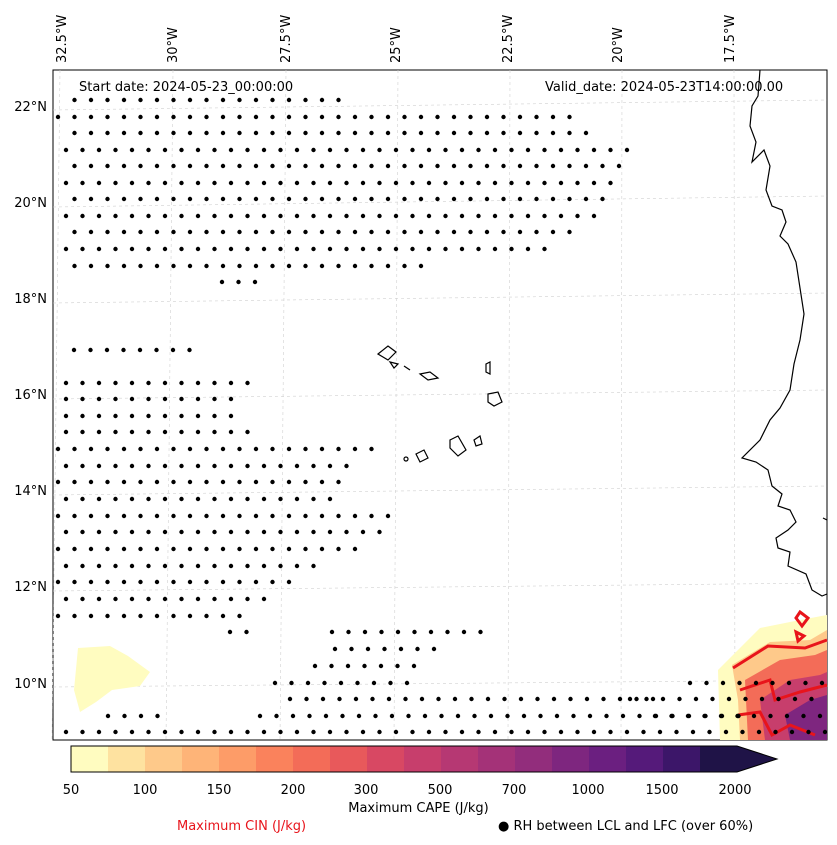 The image size is (837, 845). What do you see at coordinates (784, 333) in the screenshot?
I see `africa-coastline` at bounding box center [784, 333].